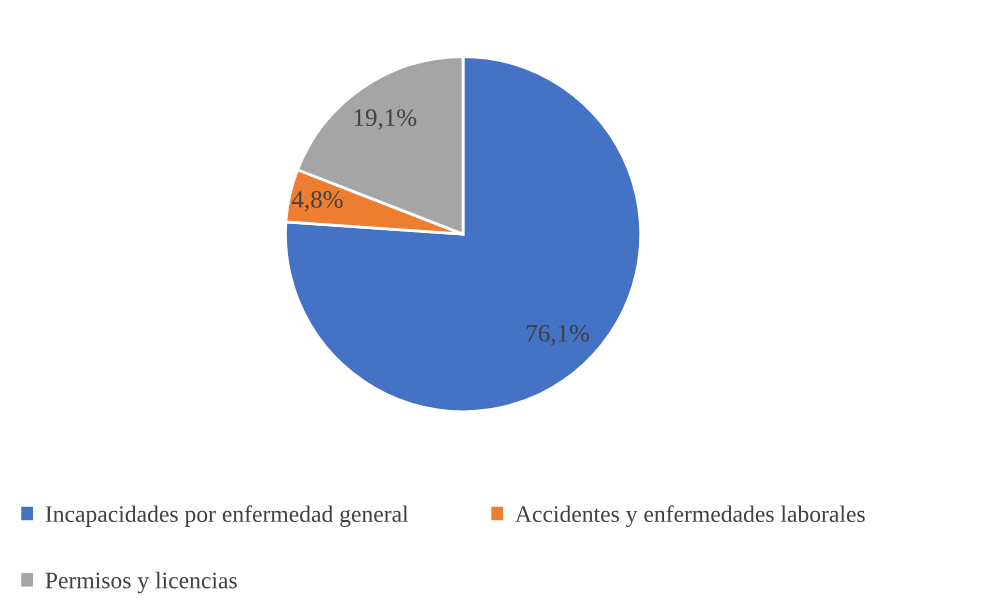 This screenshot has height=605, width=1006. I want to click on legend-label: Accidentes y enfermedades laborales, so click(690, 516).